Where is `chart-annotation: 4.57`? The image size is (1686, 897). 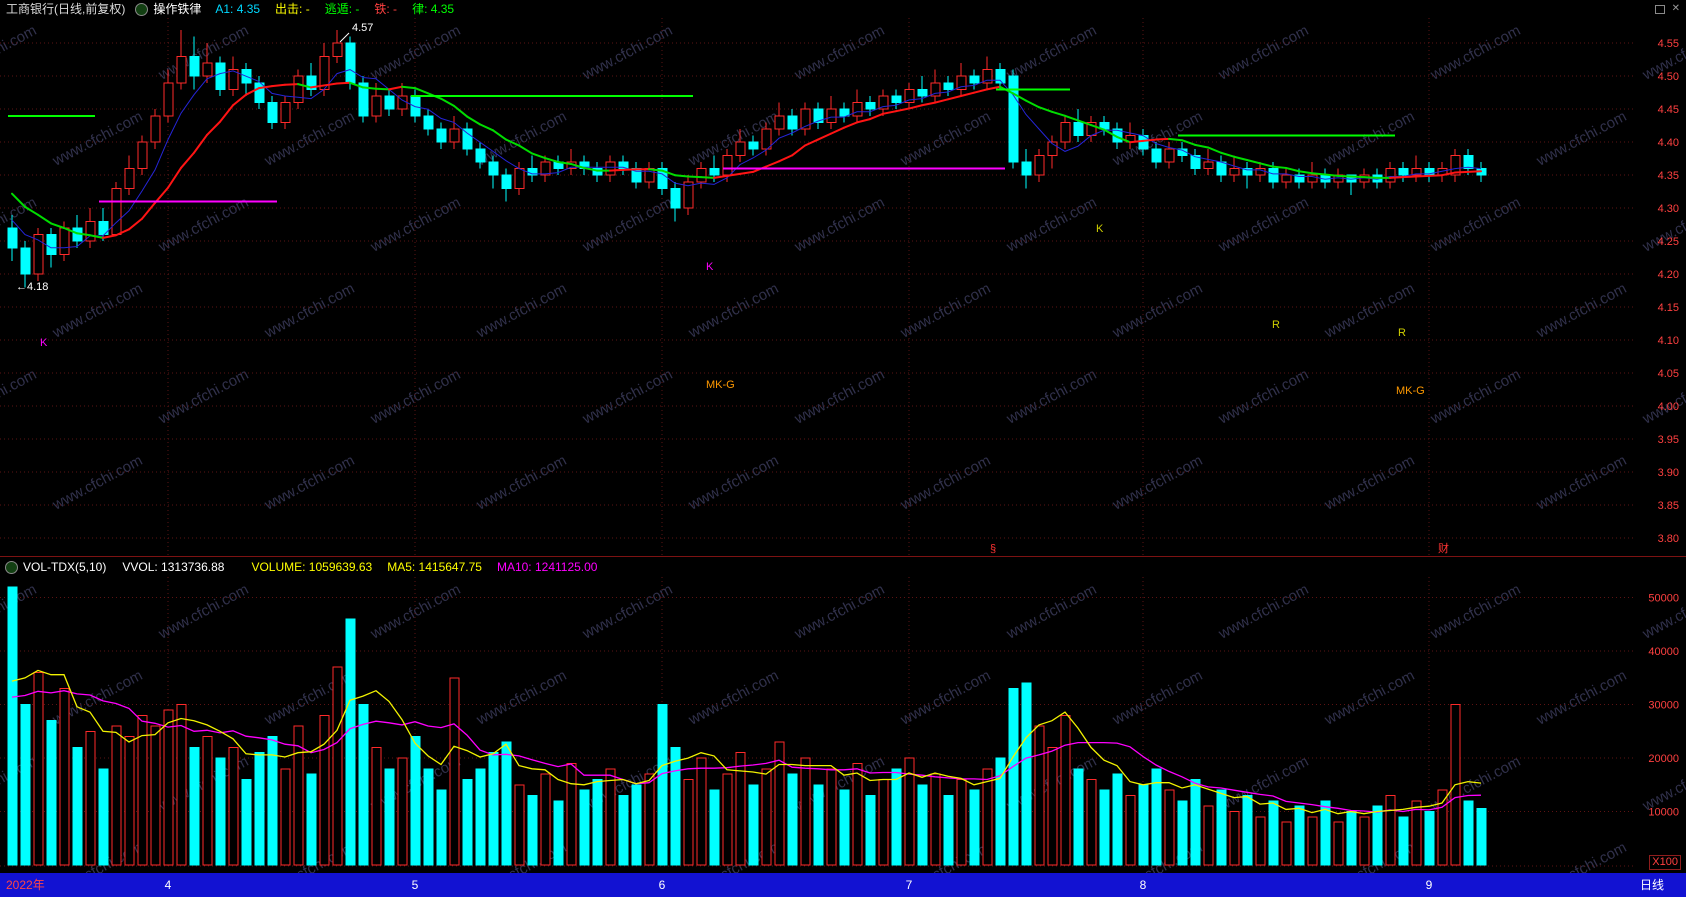
chart-annotation: 4.57 is located at coordinates (362, 28).